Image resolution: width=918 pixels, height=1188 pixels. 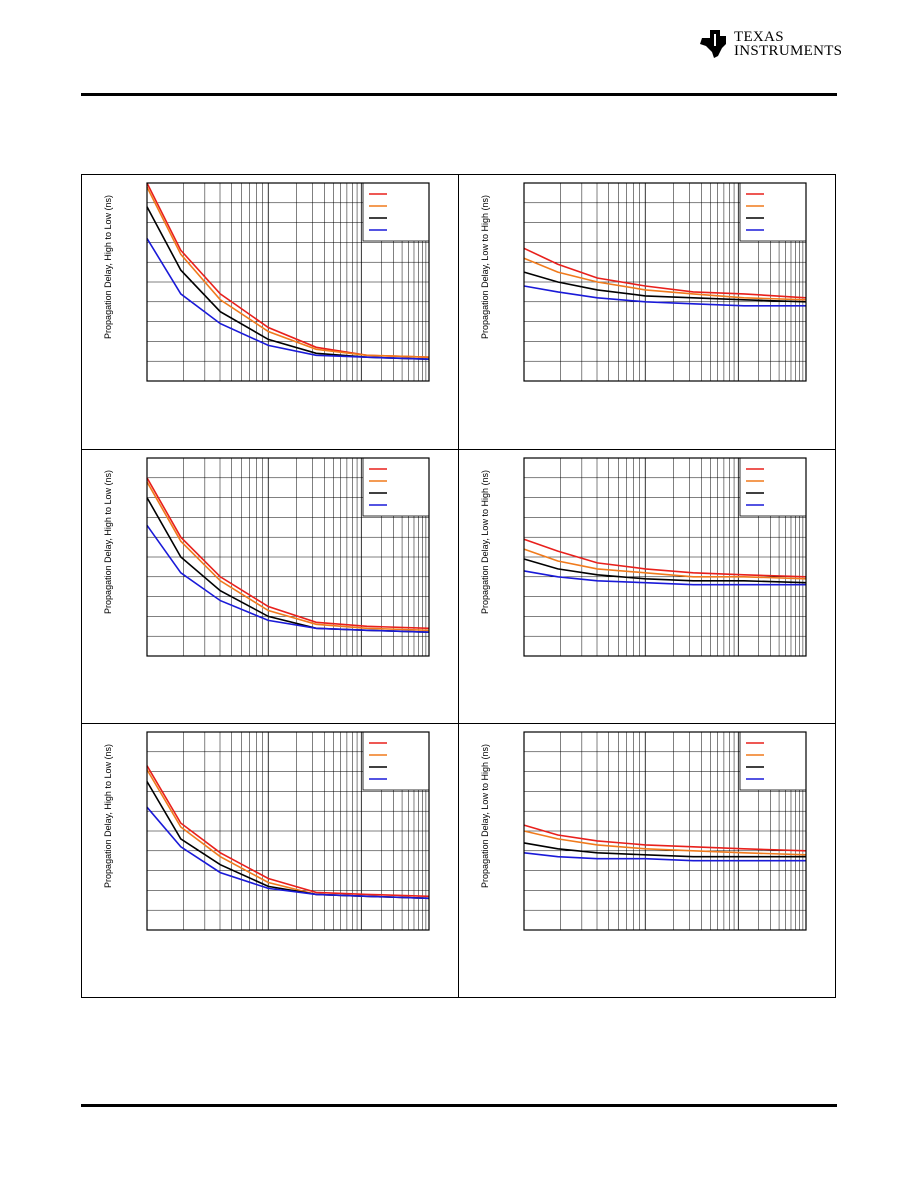 I want to click on chart-hl-1: Propagation Delay, High to Low (ns), so click(x=266, y=282).